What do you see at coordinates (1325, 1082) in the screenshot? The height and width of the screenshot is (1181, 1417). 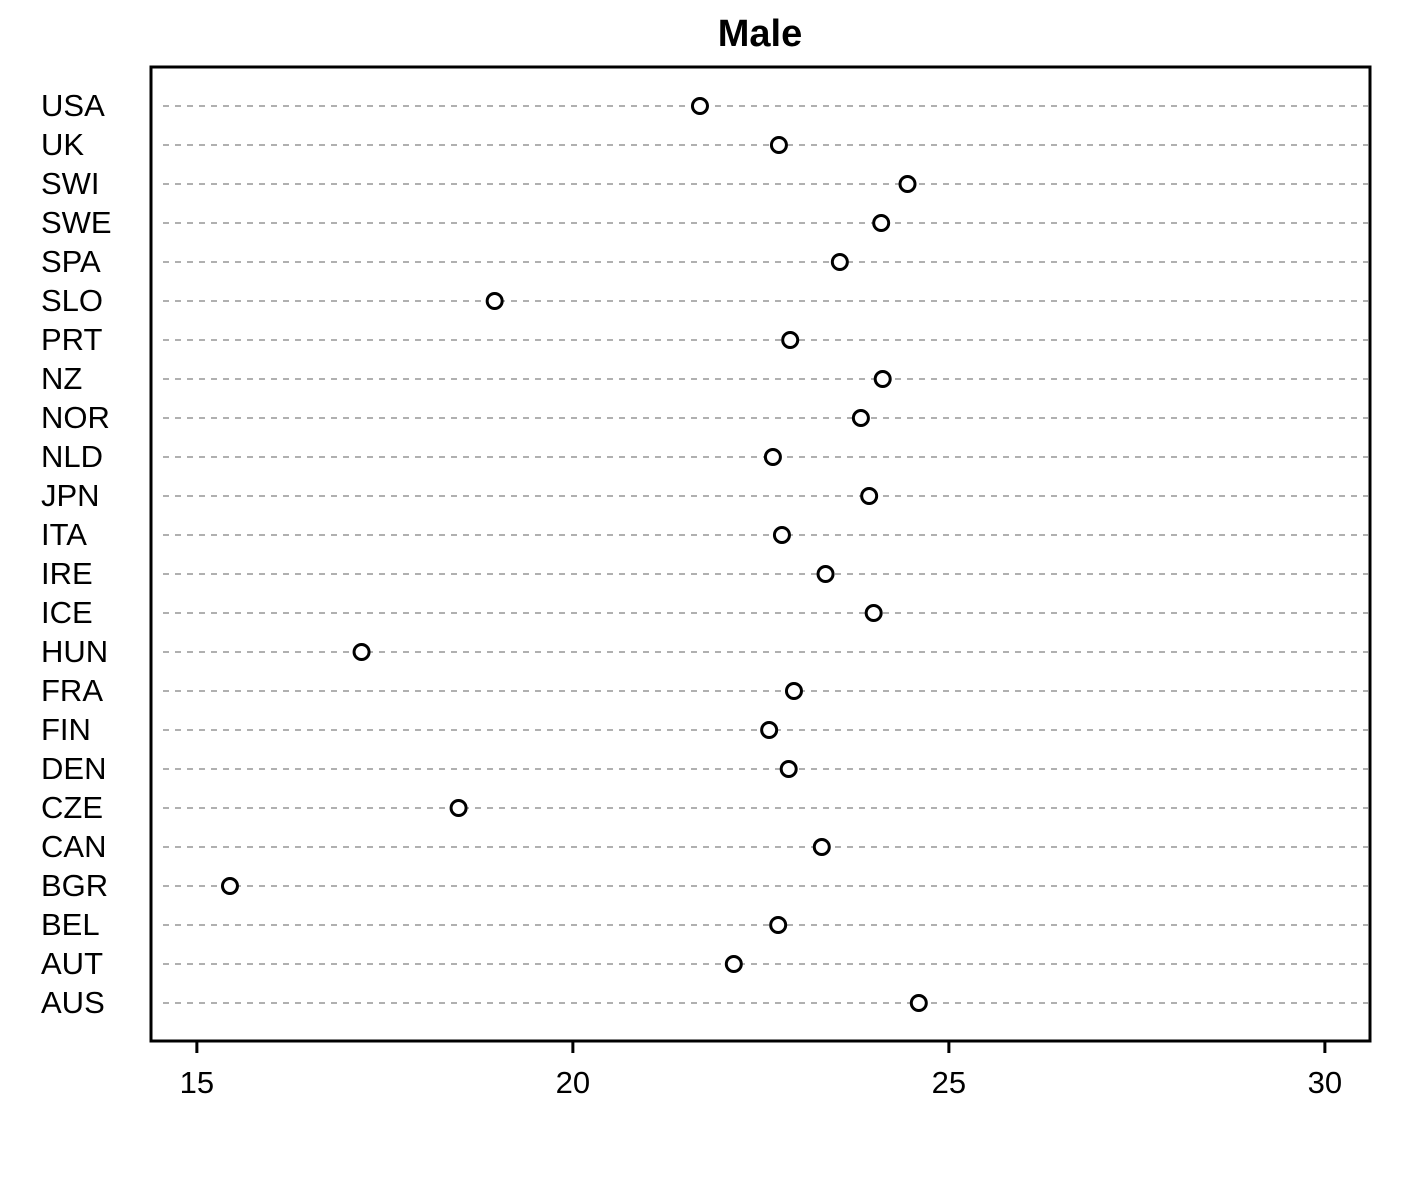 I see `x-tick-label: 30` at bounding box center [1325, 1082].